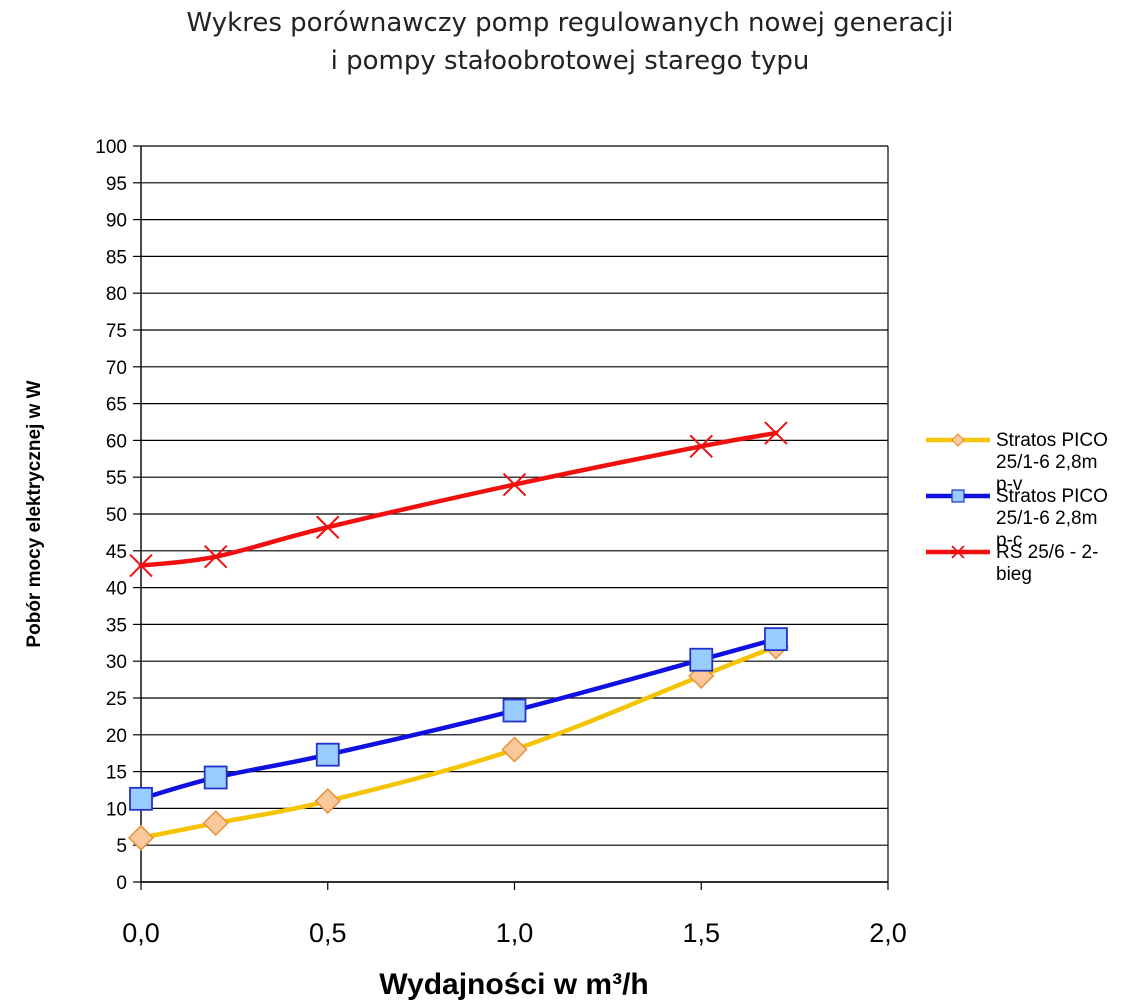 The width and height of the screenshot is (1140, 1004). I want to click on y-tick-label-70: 70, so click(116, 368).